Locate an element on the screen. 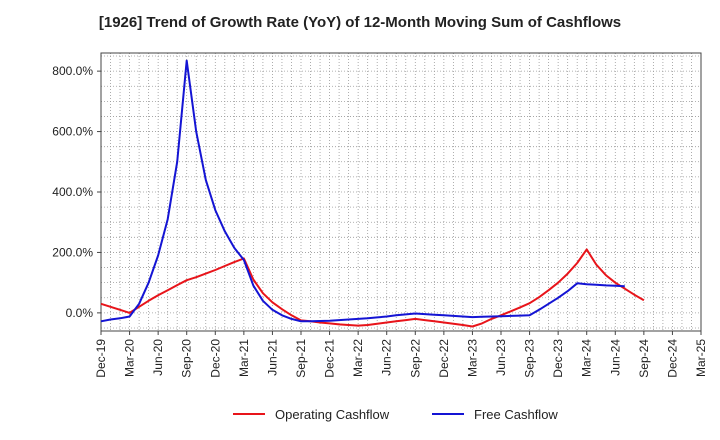  x-tick-label: Jun-20 is located at coordinates (158, 357).